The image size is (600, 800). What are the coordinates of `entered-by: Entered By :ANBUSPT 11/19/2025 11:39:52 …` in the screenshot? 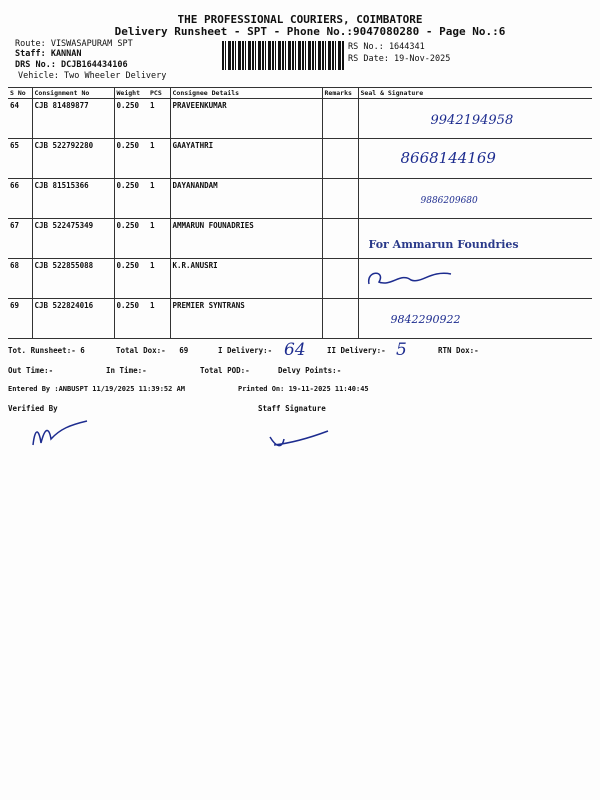 It's located at (97, 389).